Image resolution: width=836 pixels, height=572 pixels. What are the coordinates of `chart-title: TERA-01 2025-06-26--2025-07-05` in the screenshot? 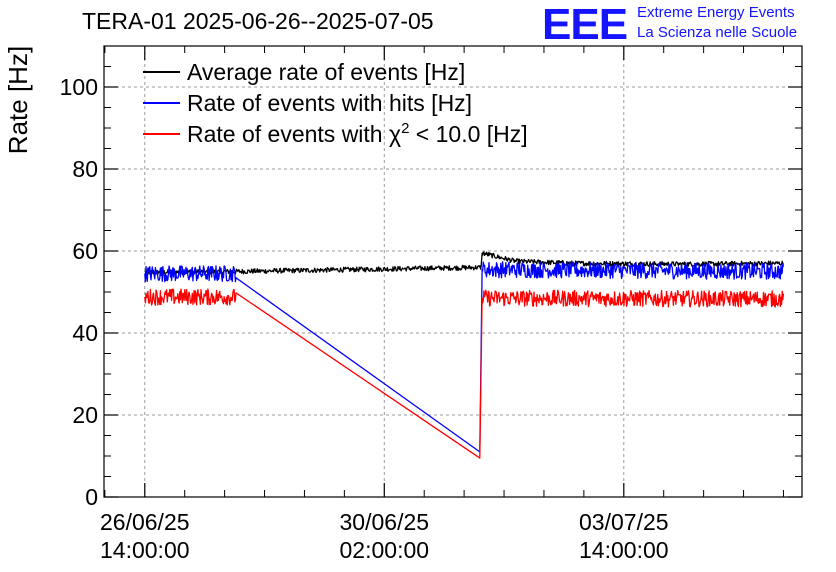 It's located at (258, 21).